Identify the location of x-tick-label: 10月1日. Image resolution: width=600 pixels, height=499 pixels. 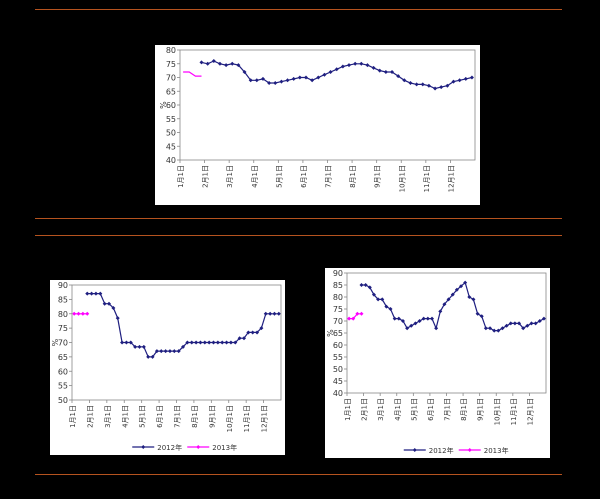
(497, 411).